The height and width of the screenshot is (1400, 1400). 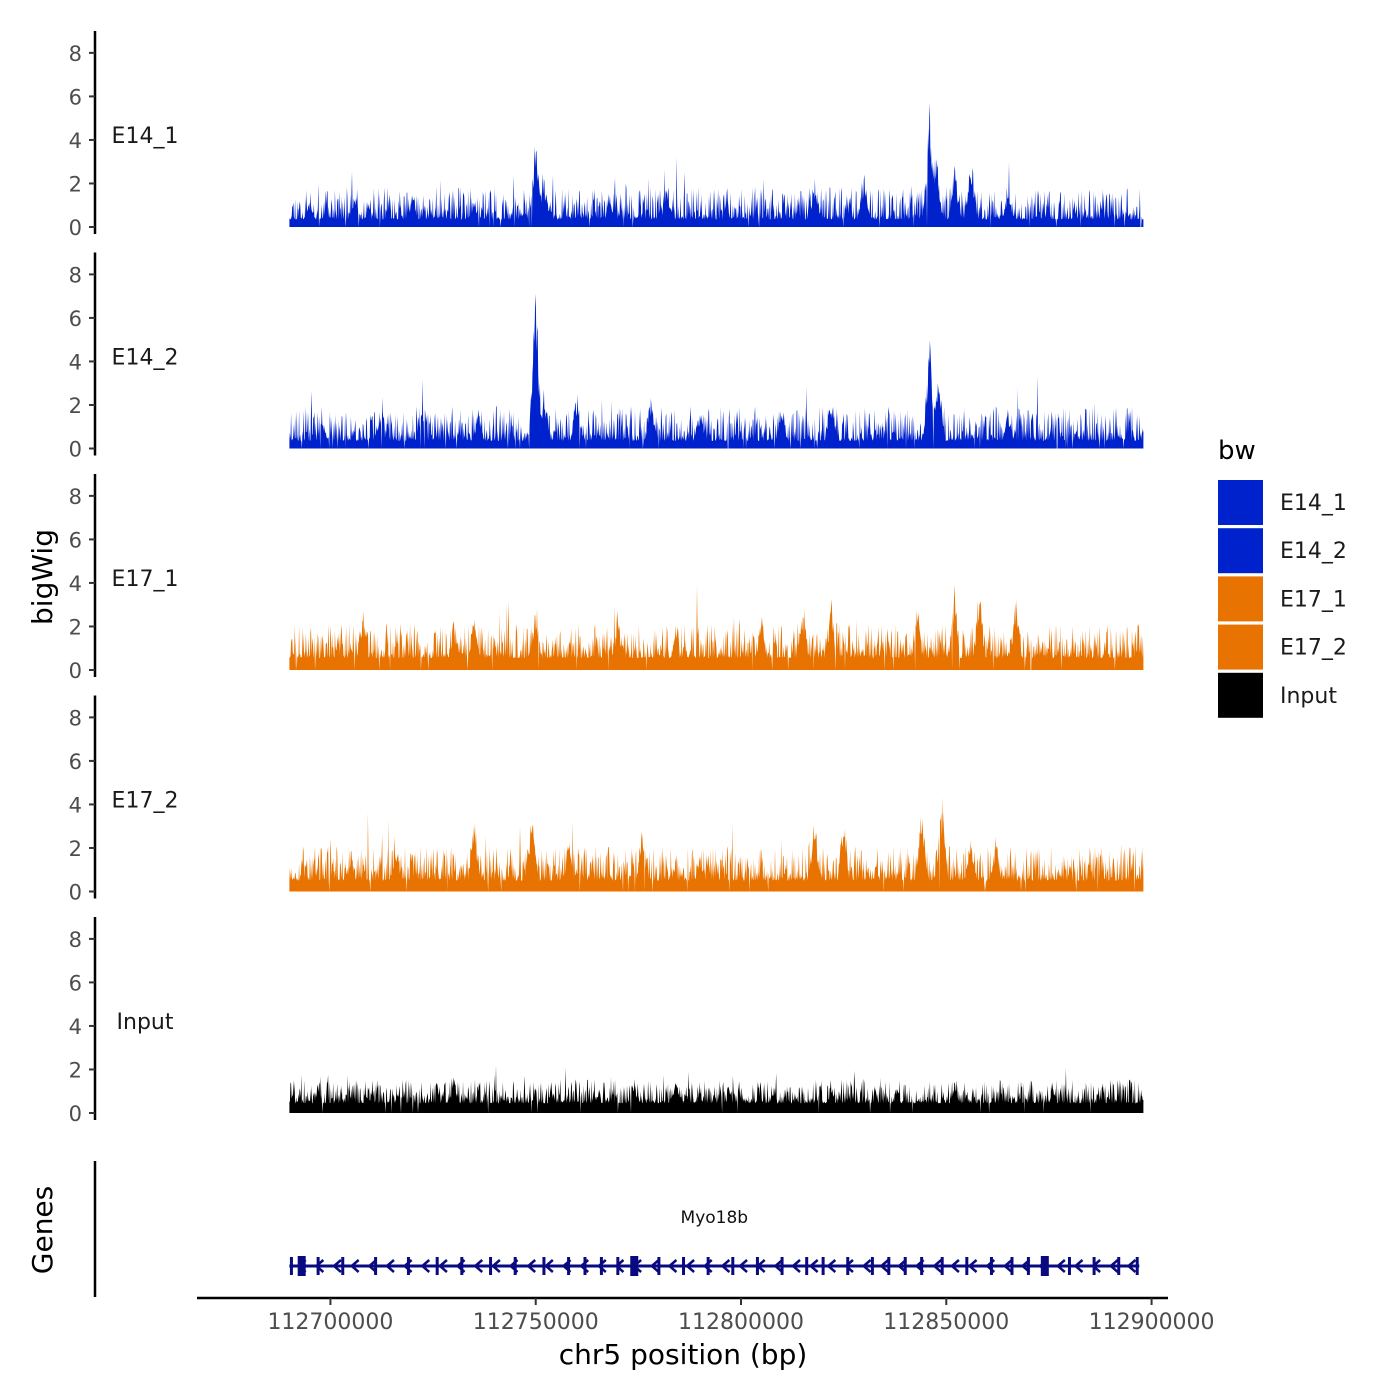 I want to click on x-axis-title: chr5 position (bp), so click(x=683, y=1354).